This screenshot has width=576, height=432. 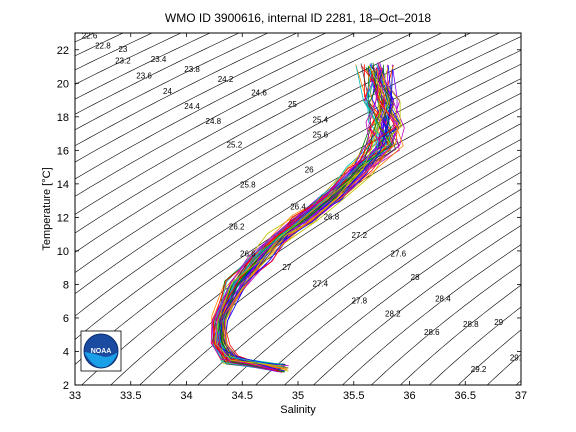 I want to click on density-label: 25.4, so click(x=321, y=119).